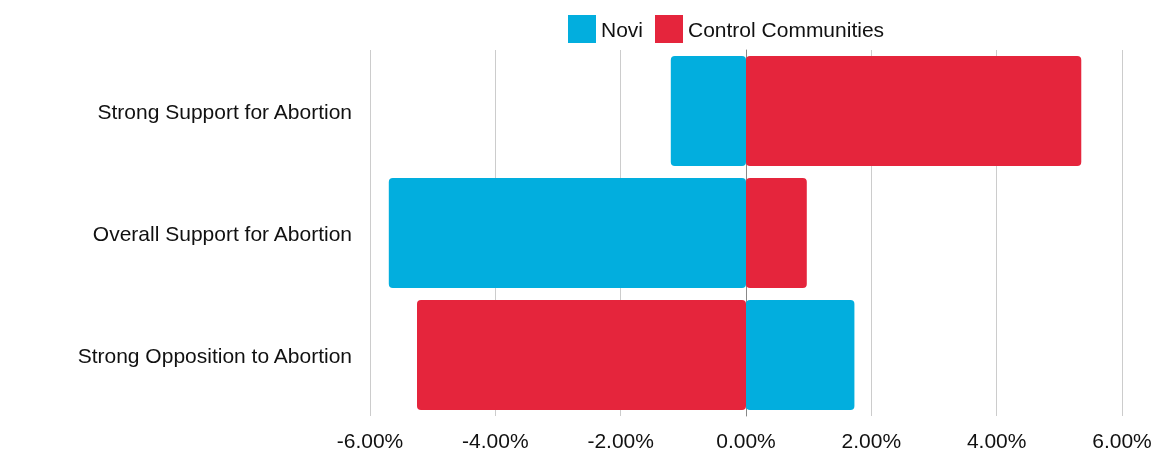 This screenshot has height=464, width=1167. What do you see at coordinates (495, 440) in the screenshot?
I see `x-tick-label: -4.00%` at bounding box center [495, 440].